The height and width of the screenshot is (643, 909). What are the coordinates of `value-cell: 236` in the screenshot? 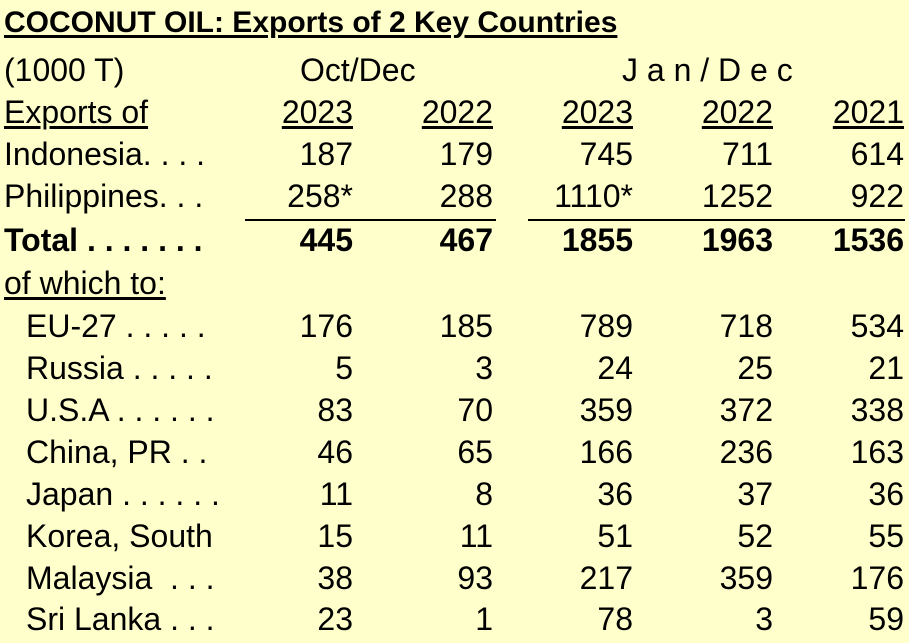 It's located at (746, 452).